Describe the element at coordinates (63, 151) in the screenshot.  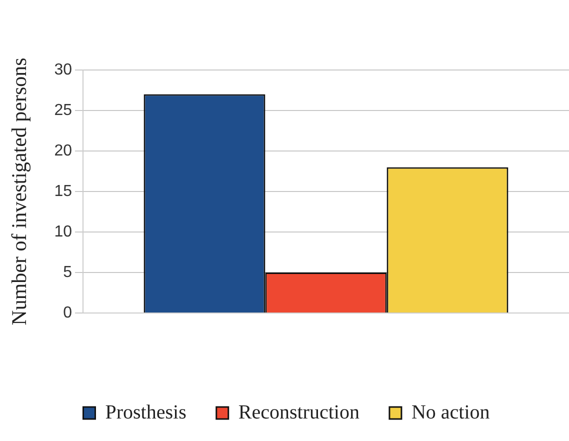
I see `y-tick-label: 20` at that location.